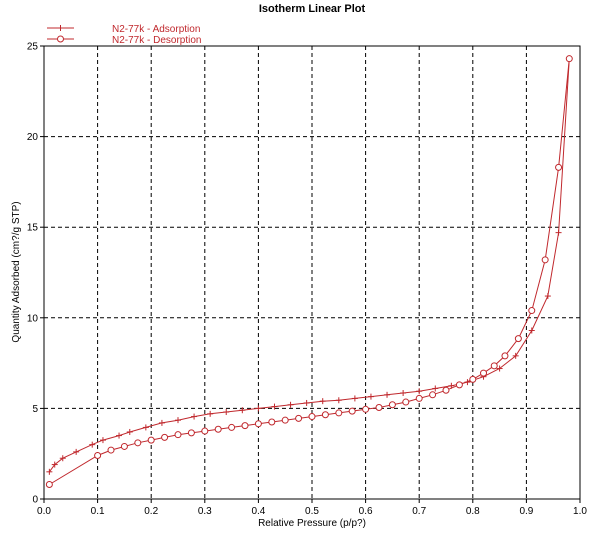  I want to click on x-tick-label: 0.1, so click(98, 511).